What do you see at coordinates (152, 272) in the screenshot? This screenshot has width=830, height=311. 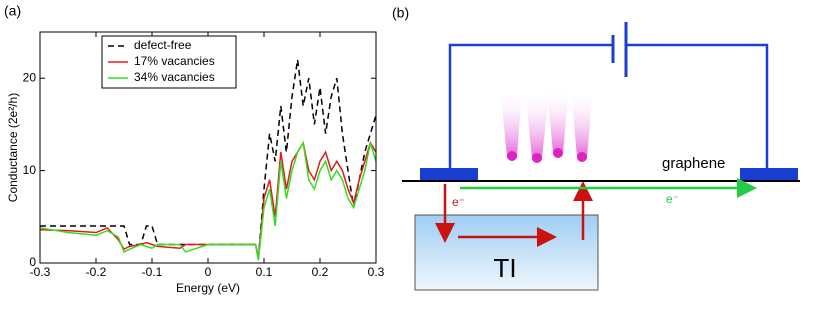 I see `x-tick-label: -0.1` at bounding box center [152, 272].